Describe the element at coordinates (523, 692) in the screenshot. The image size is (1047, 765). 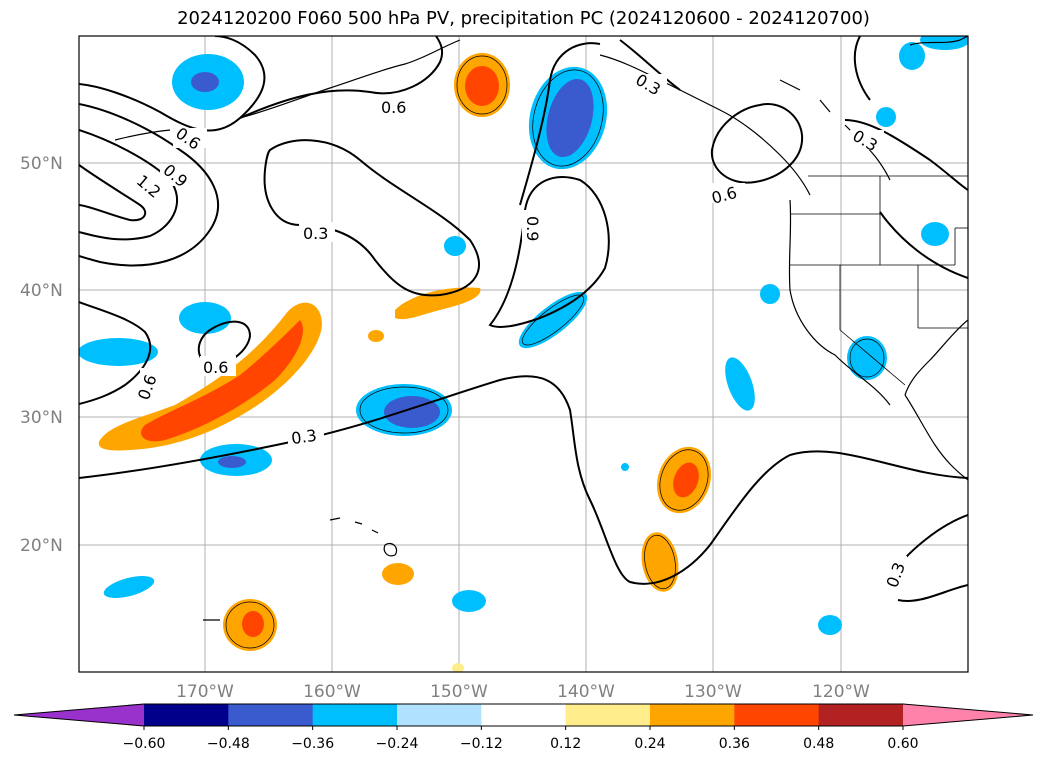
I see `longitude-labels: 170°W 160°W 150°W 140°W 130°W 120°W` at that location.